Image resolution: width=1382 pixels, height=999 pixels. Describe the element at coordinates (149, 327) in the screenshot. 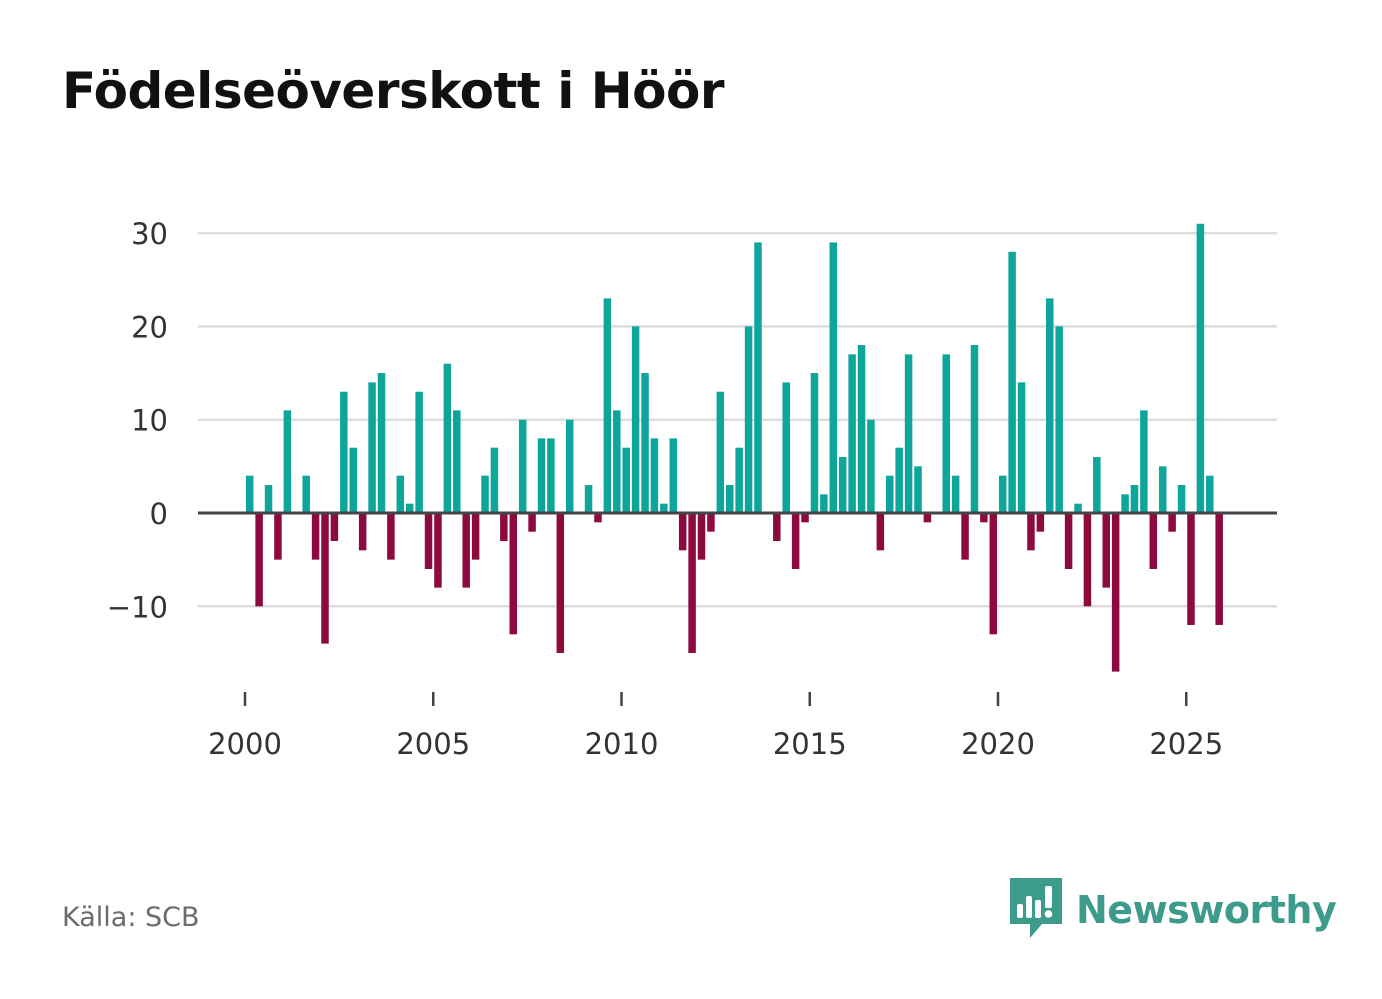

I see `y-tick-label: 20` at that location.